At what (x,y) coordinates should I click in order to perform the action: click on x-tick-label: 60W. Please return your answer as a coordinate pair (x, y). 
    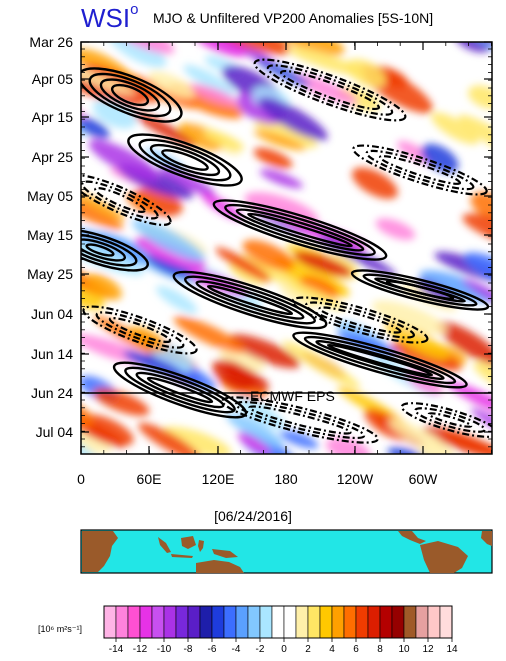
    Looking at the image, I should click on (424, 479).